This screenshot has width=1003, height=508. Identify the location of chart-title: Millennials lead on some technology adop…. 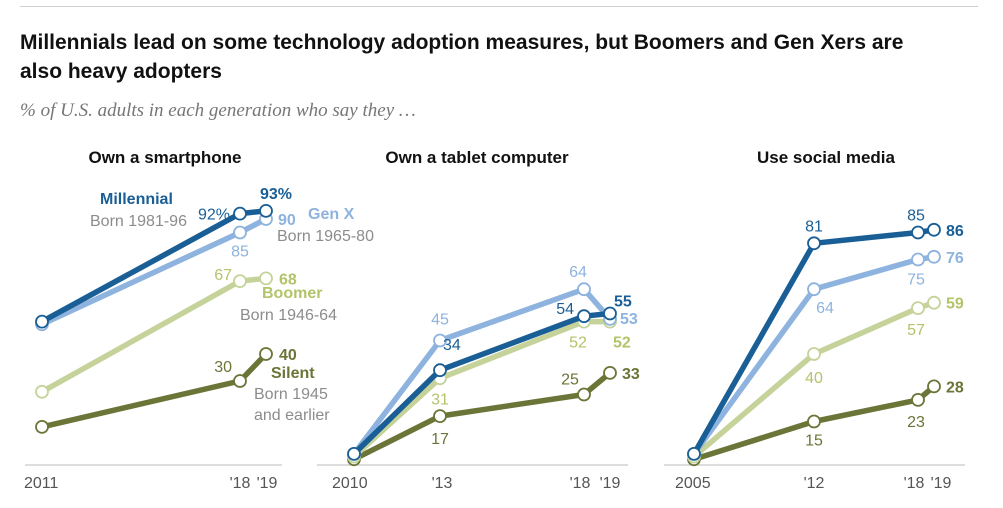
(462, 57).